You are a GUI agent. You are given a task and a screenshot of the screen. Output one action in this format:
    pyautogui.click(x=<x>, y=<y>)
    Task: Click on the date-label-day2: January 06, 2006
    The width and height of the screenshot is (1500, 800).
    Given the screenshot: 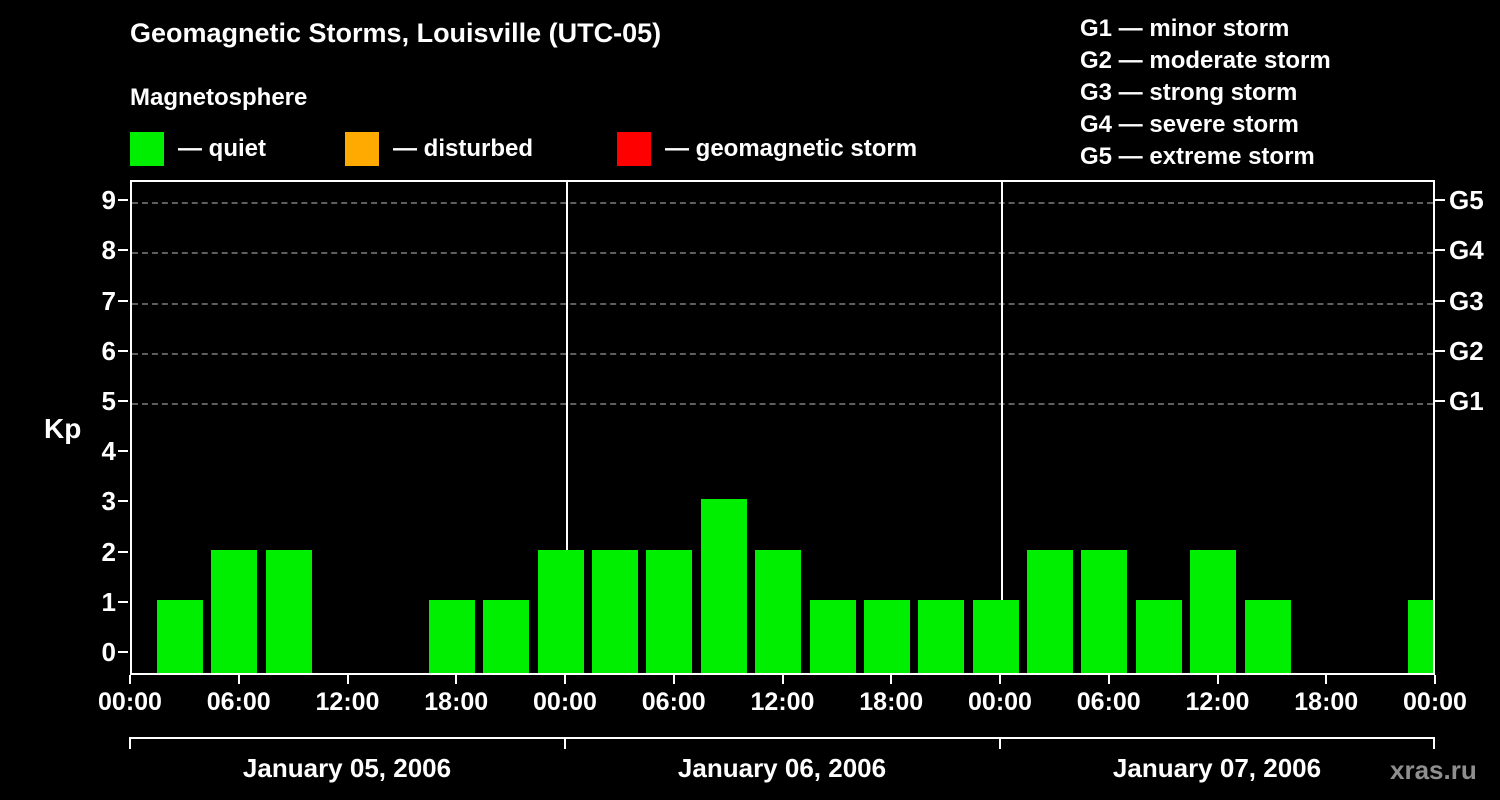 What is the action you would take?
    pyautogui.click(x=782, y=768)
    